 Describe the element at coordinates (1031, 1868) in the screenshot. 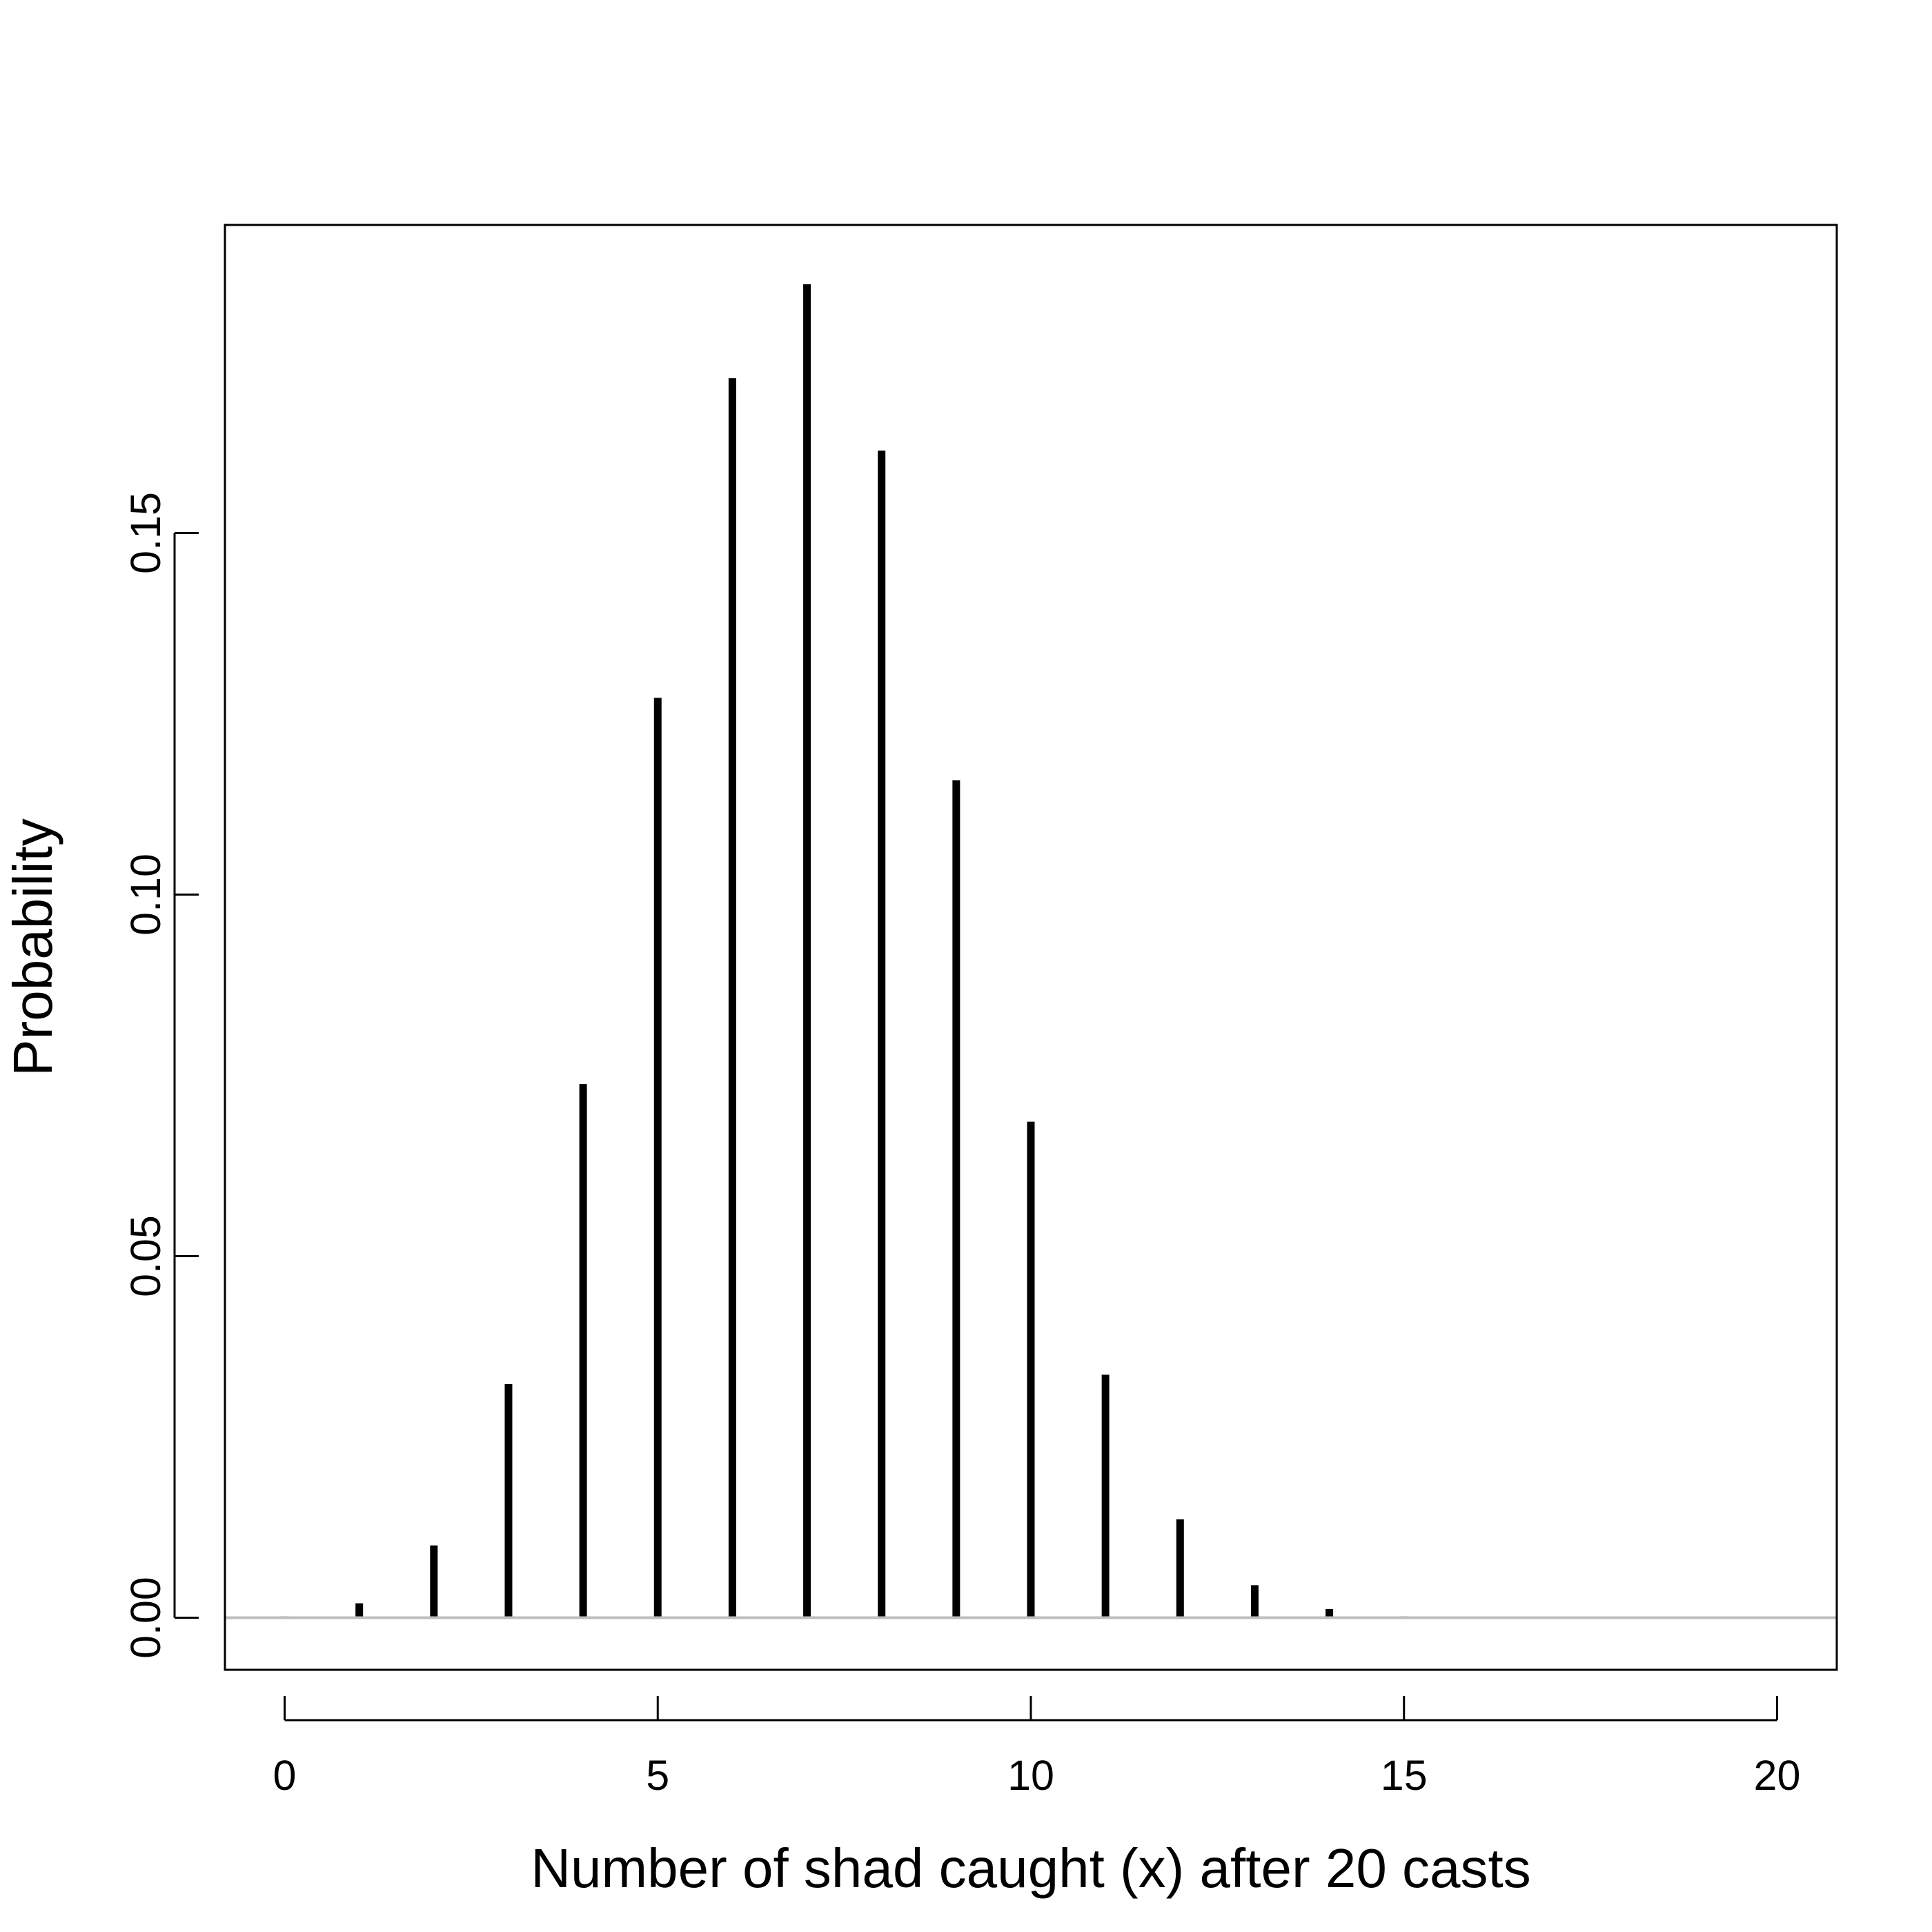

I see `x-axis-label: Number of shad caught (x) after 20 casts` at that location.